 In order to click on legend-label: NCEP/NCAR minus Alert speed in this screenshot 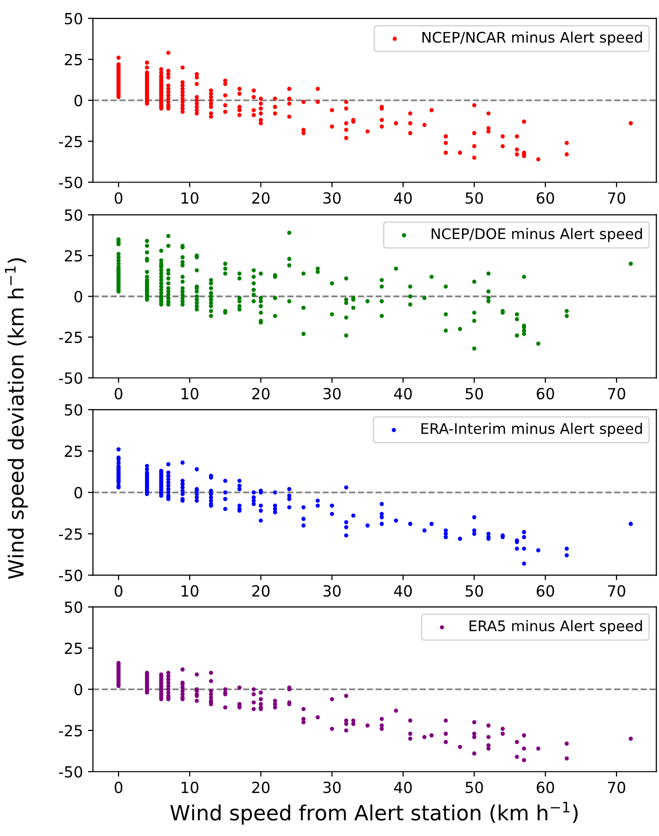, I will do `click(532, 39)`.